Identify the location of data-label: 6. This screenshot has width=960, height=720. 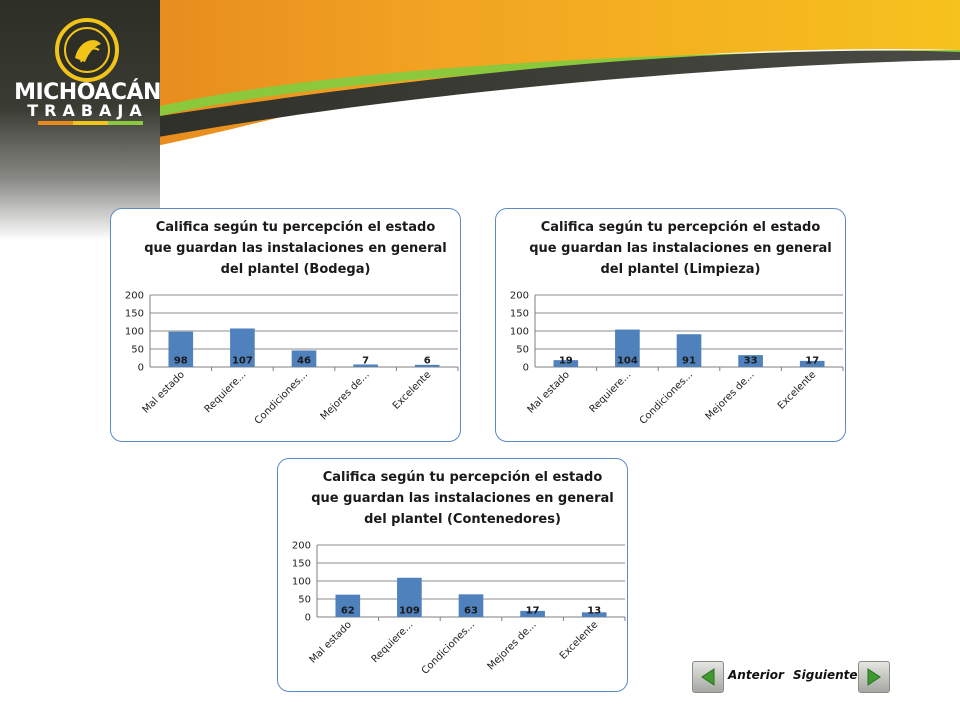
(427, 360).